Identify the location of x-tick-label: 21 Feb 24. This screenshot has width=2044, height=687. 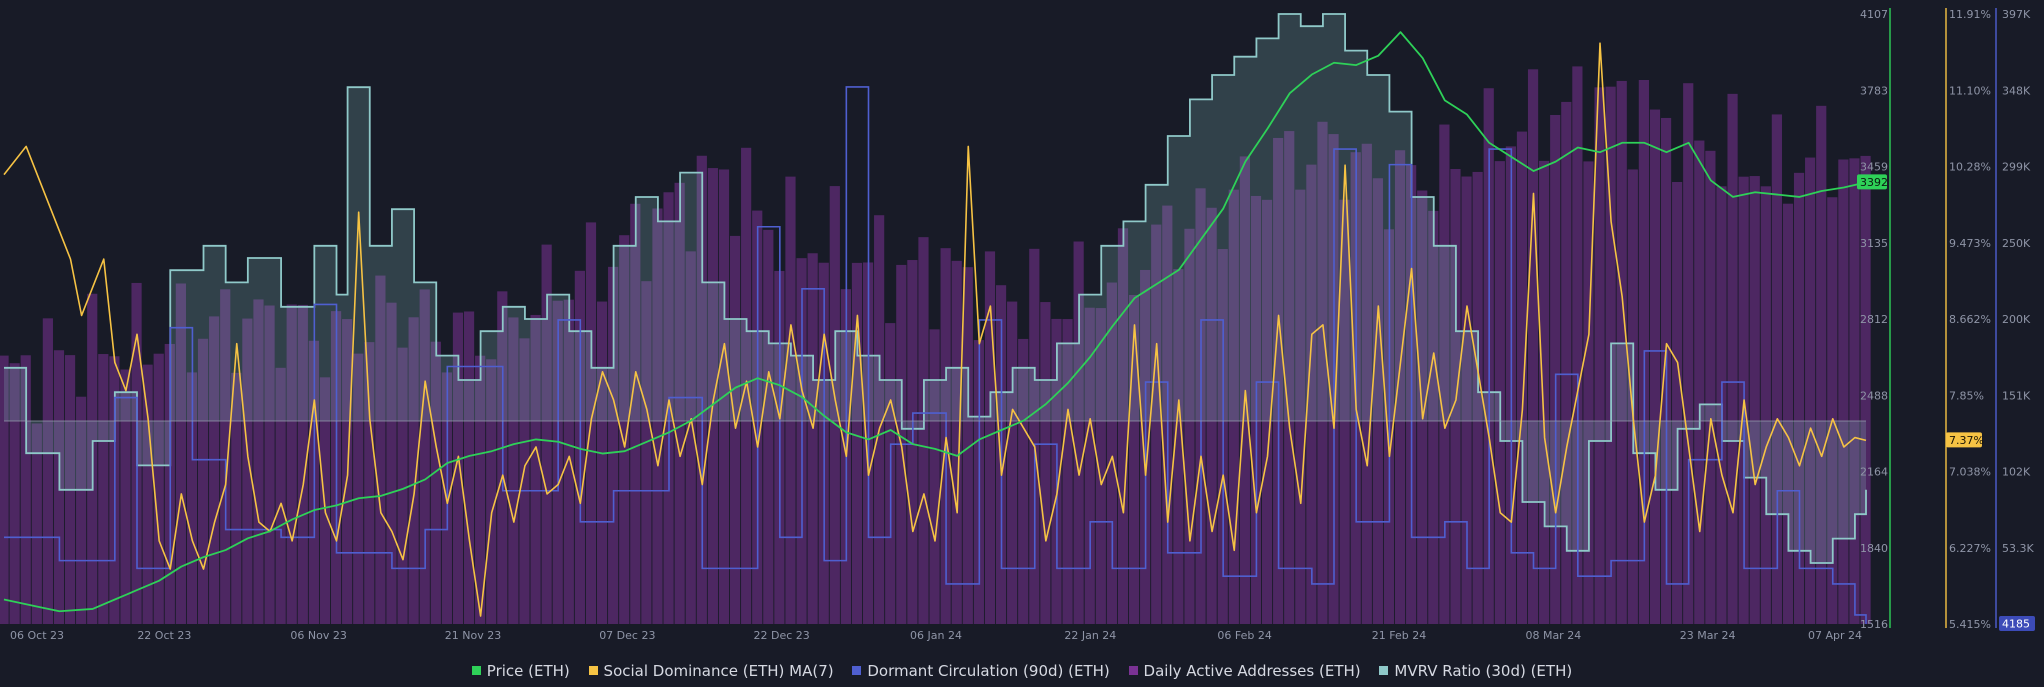
(1399, 635).